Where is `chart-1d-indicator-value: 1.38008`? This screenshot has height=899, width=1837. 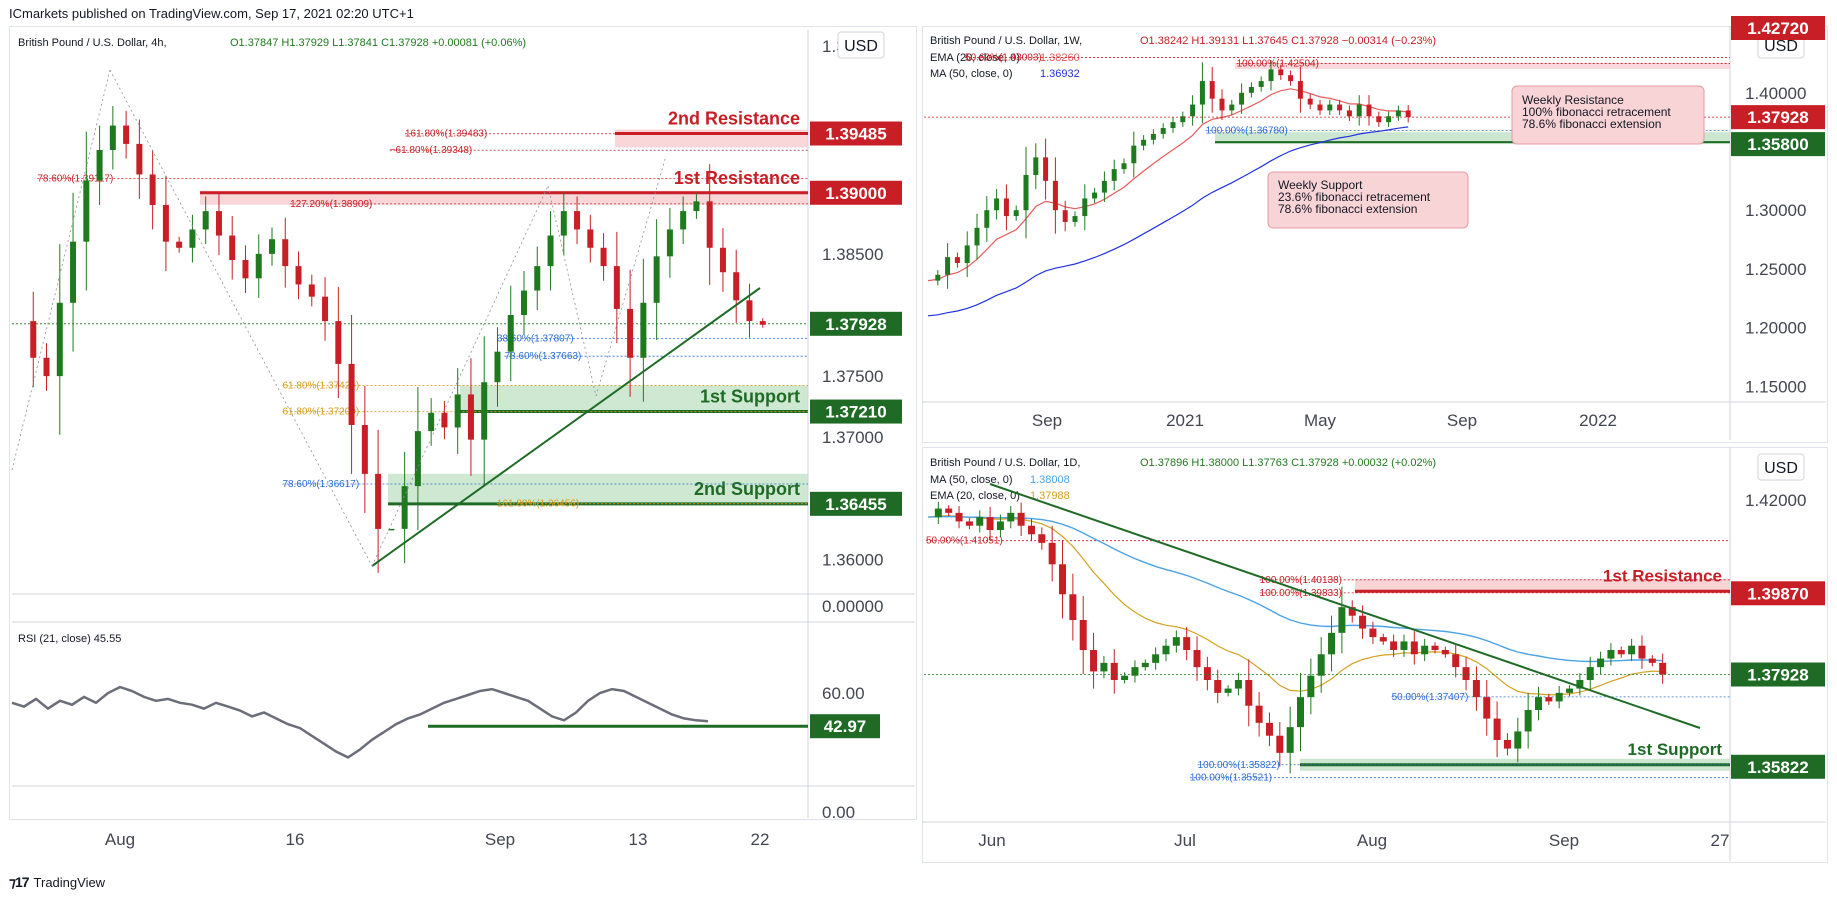
chart-1d-indicator-value: 1.38008 is located at coordinates (1050, 480).